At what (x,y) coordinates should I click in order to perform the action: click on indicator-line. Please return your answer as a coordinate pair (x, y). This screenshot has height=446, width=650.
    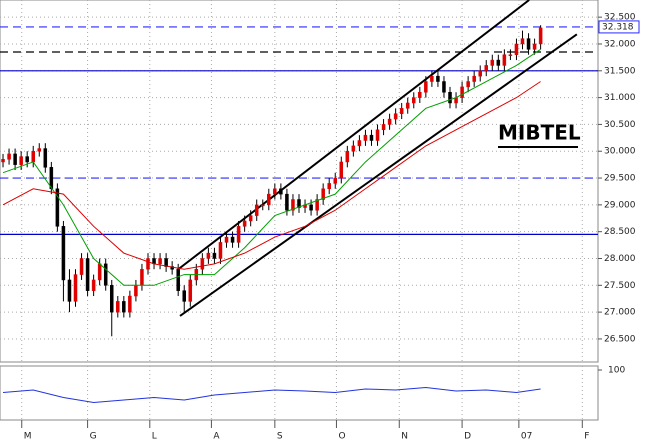
    Looking at the image, I should click on (271, 395).